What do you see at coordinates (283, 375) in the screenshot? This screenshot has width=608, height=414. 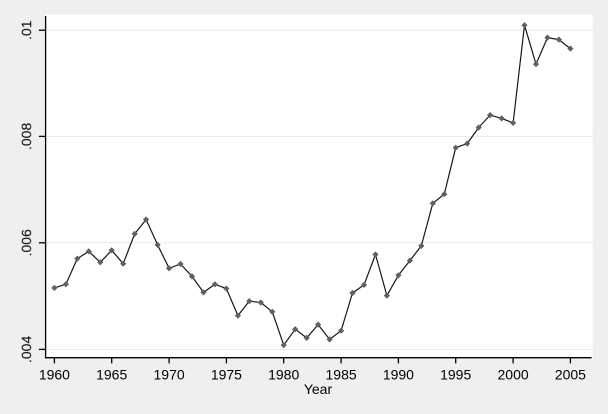 I see `svg-text: 1980` at bounding box center [283, 375].